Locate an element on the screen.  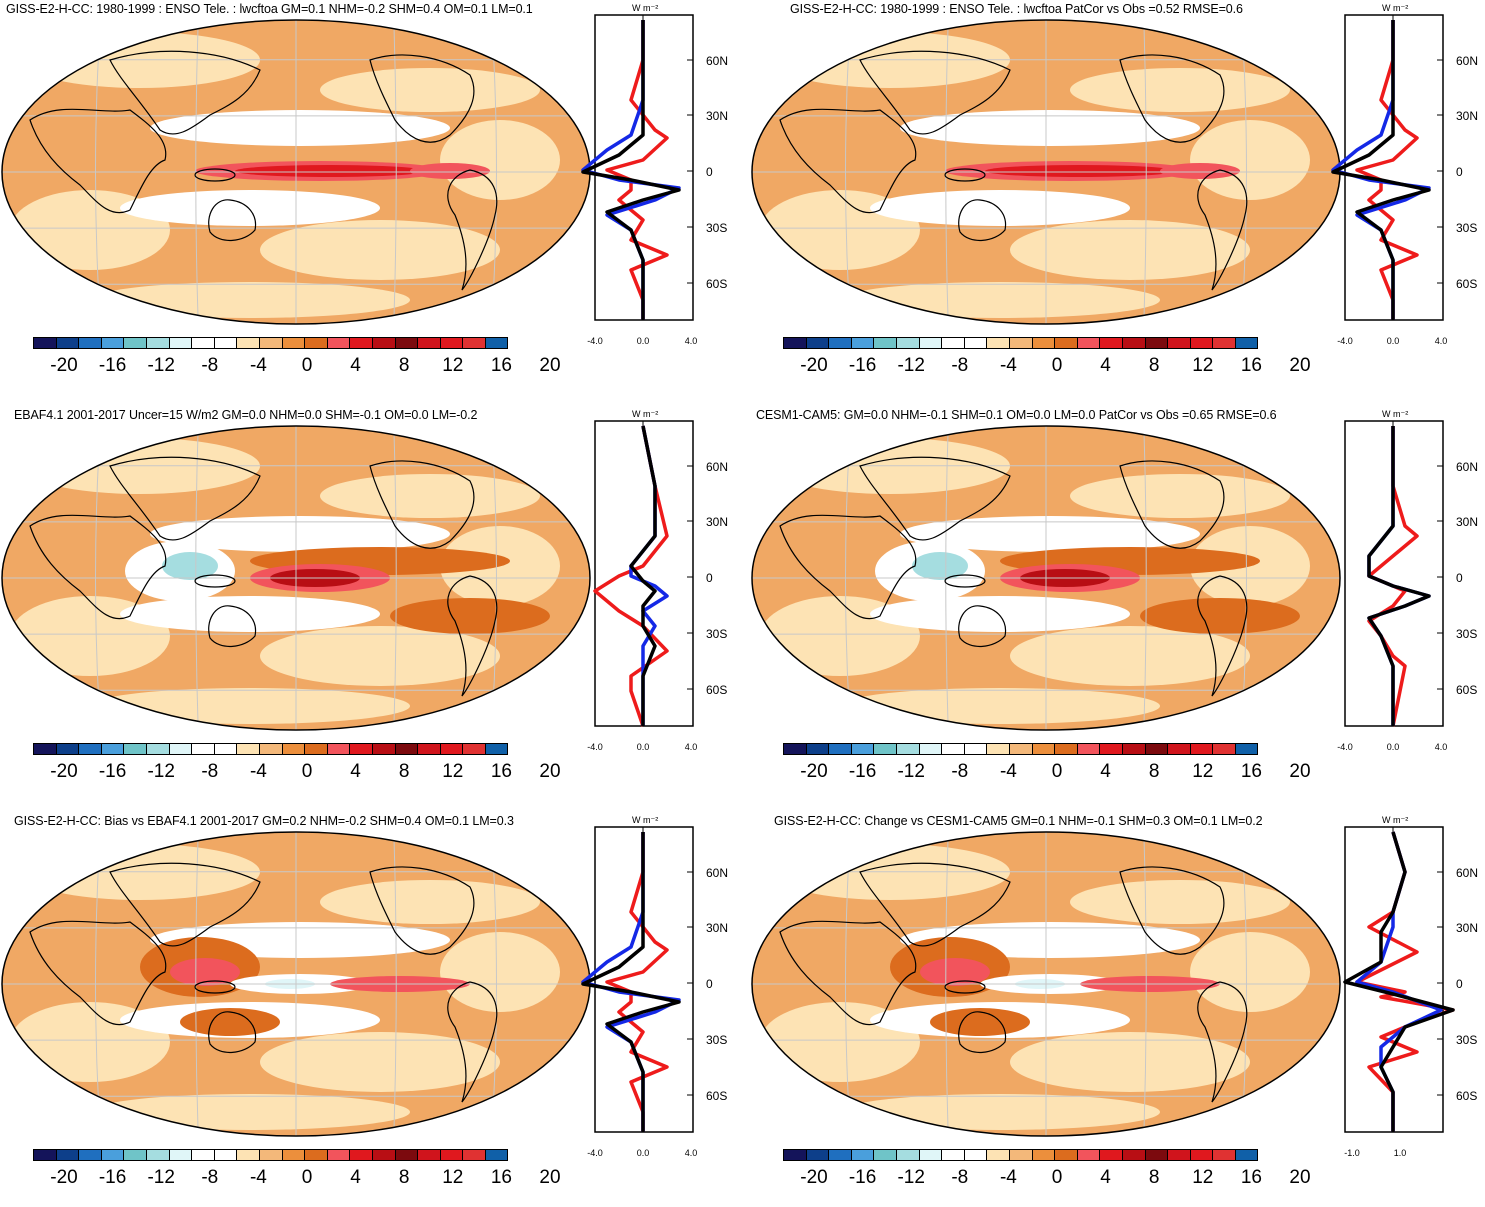
colorbar-label: 16 is located at coordinates (501, 1177).